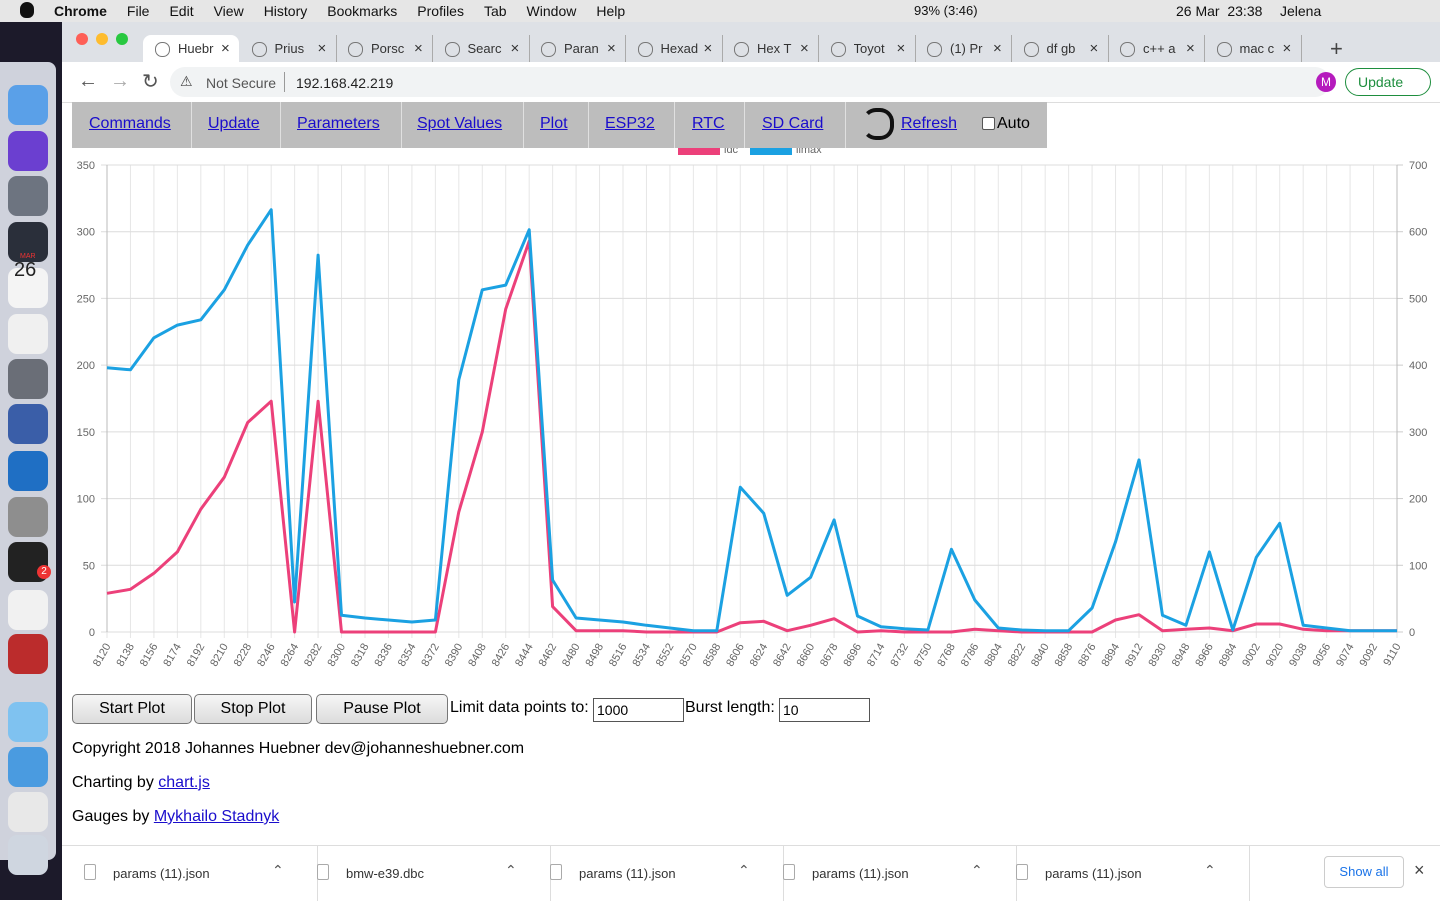 The height and width of the screenshot is (901, 1440). Describe the element at coordinates (102, 655) in the screenshot. I see `x-tick-label: 8120` at that location.